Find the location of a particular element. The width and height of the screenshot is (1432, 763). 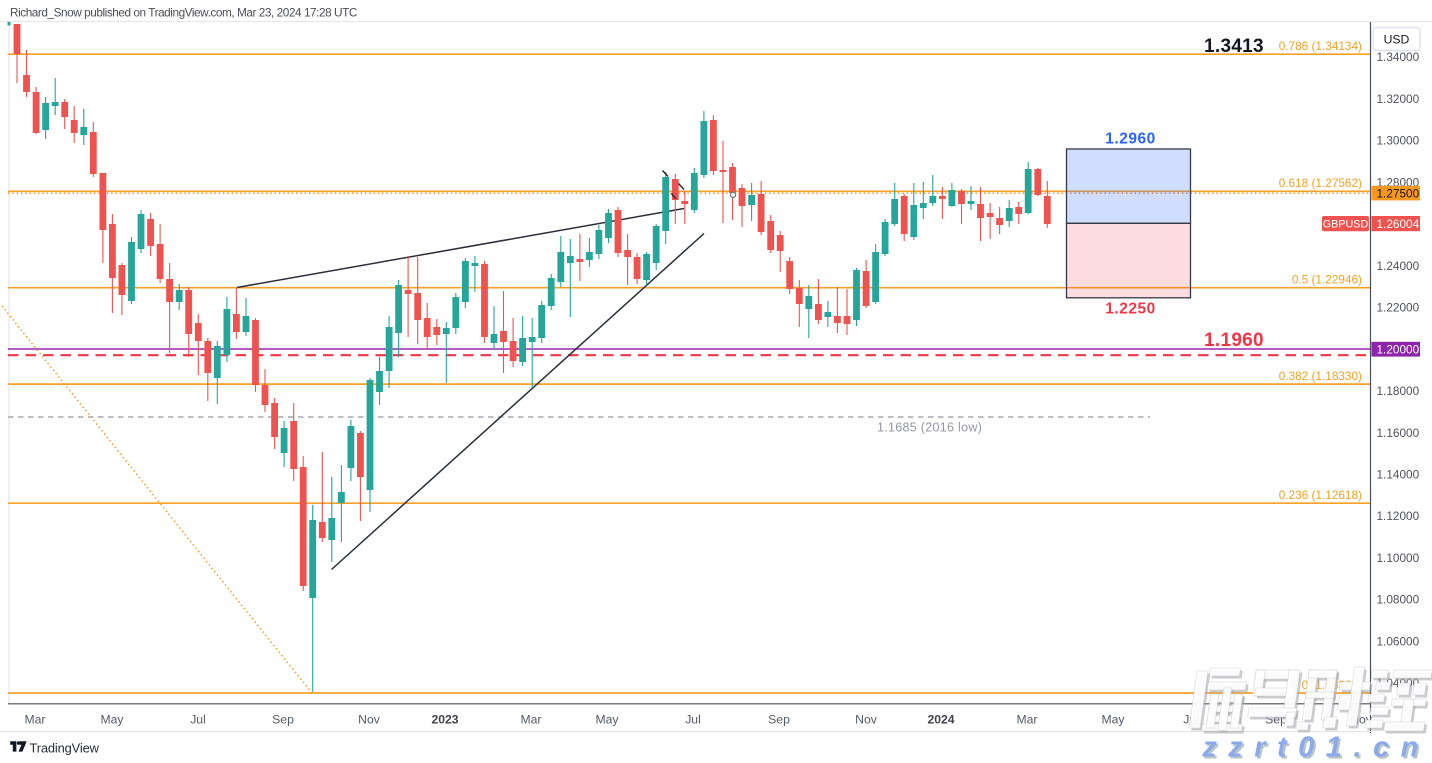

svg-text: 1.26004 is located at coordinates (1398, 224).